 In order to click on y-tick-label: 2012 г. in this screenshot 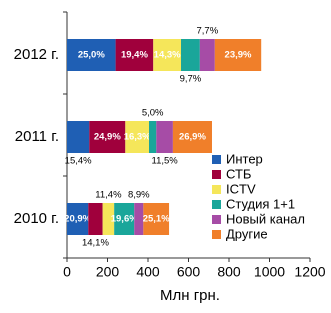, I will do `click(36, 54)`.